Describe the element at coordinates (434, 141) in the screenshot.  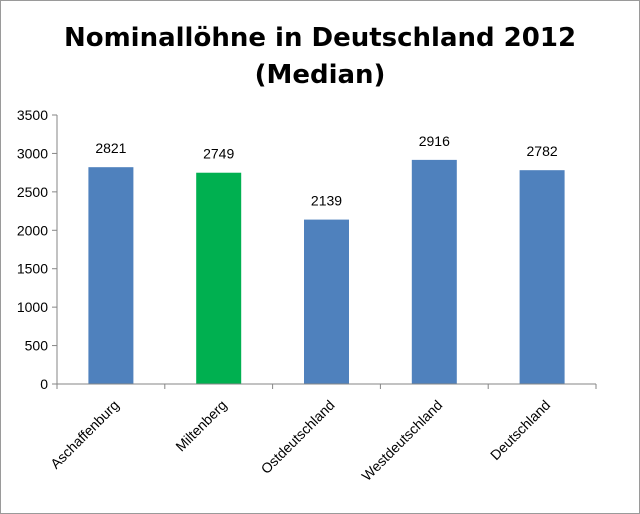
I see `data-label: 2916` at that location.